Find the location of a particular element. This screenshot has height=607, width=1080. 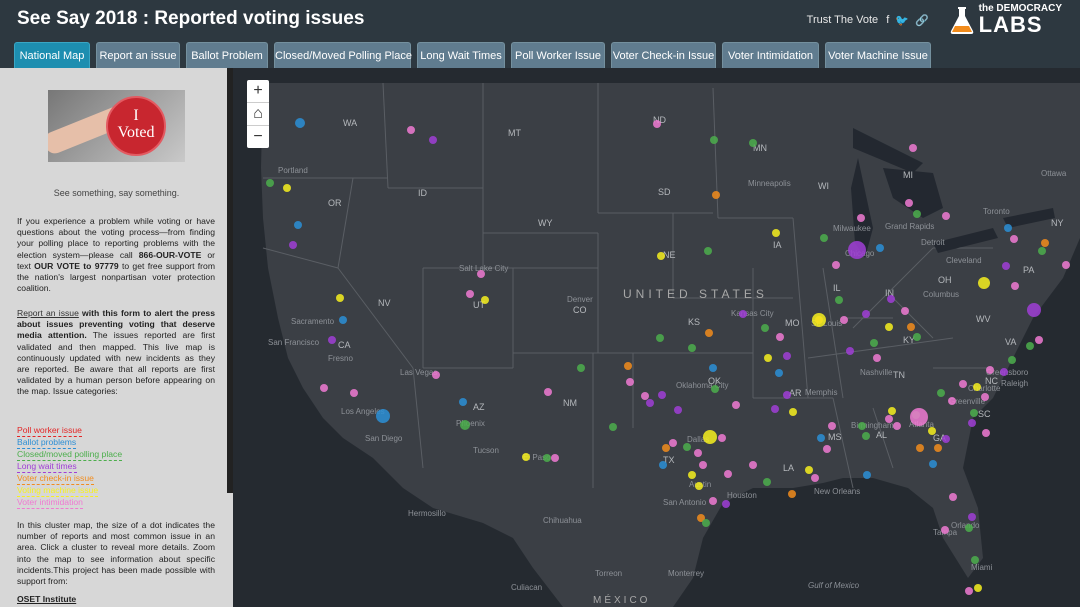

tab-ballot-problem: Ballot Problem is located at coordinates (227, 55).